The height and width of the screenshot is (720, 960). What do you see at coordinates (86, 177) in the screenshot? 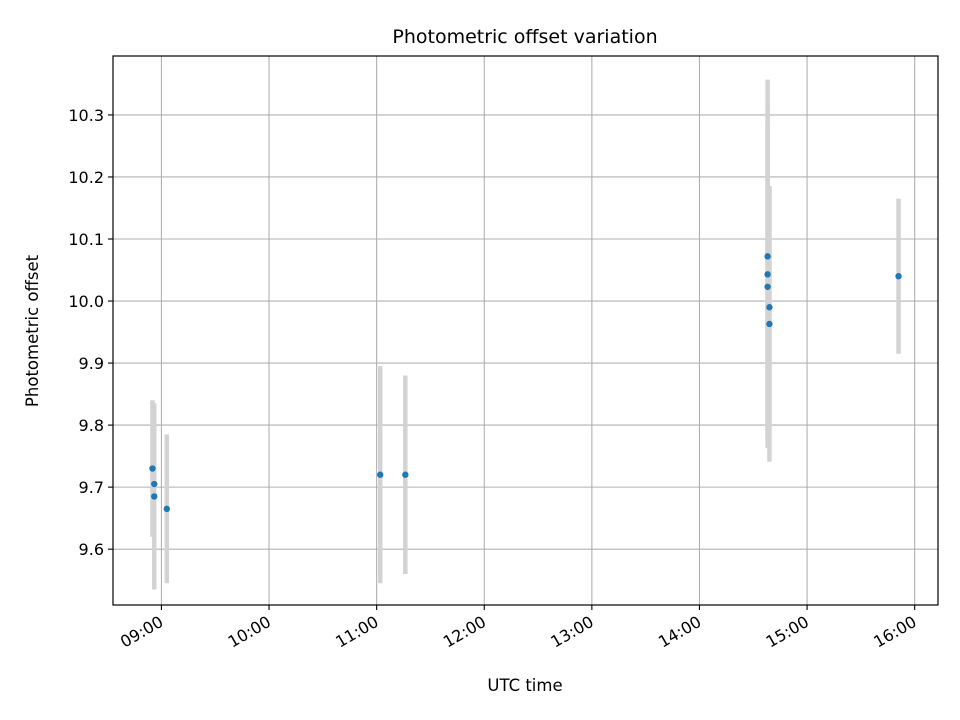
I see `y-tick-label: 10.2` at bounding box center [86, 177].